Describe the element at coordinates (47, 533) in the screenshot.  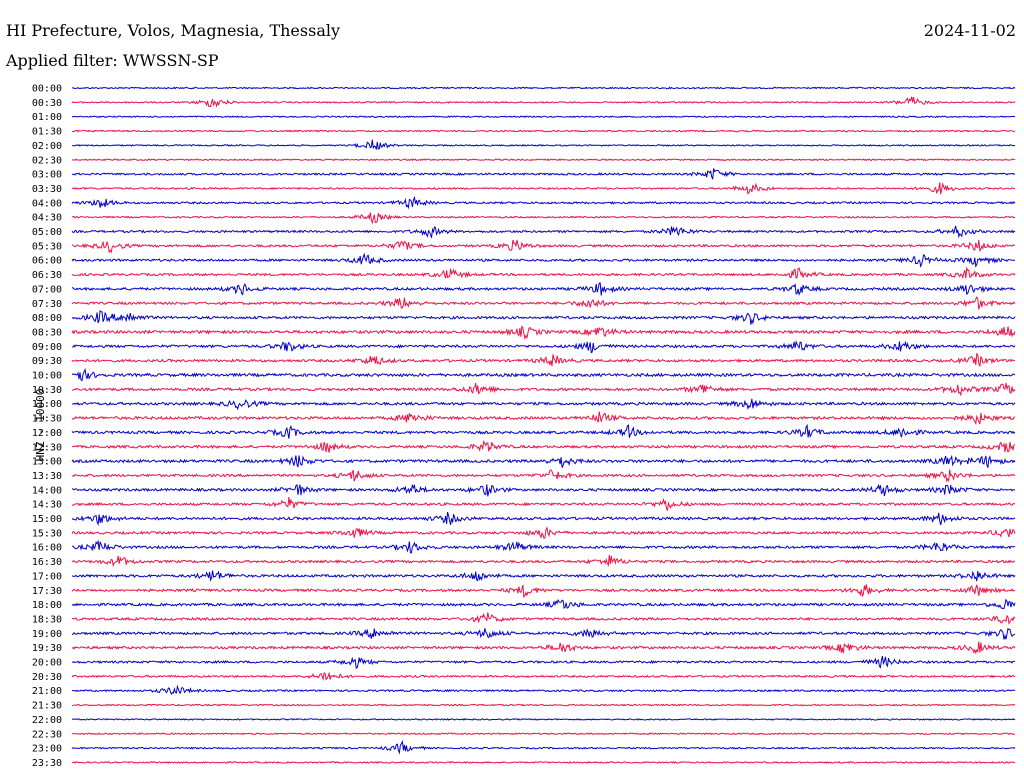
I see `time-label: 15:30` at that location.